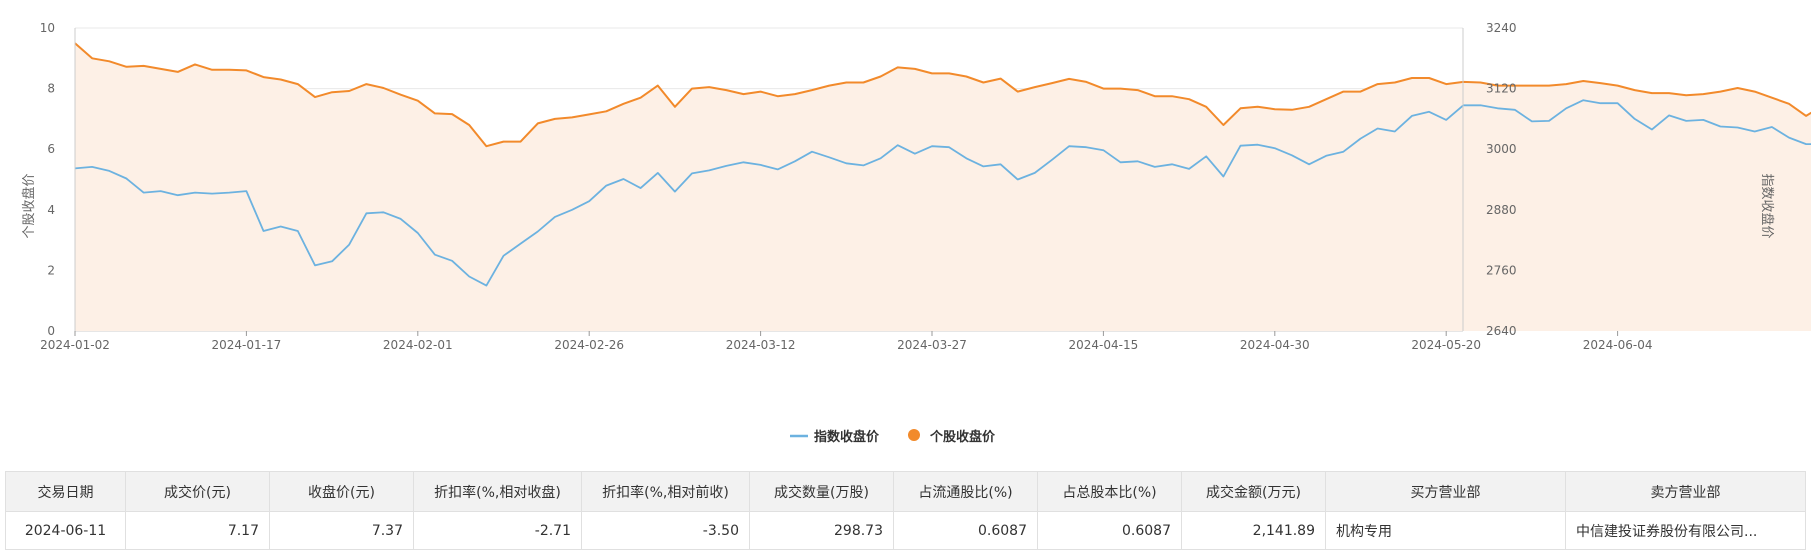 The height and width of the screenshot is (550, 1811). Describe the element at coordinates (932, 345) in the screenshot. I see `x-tick-label: 2024-03-27` at that location.